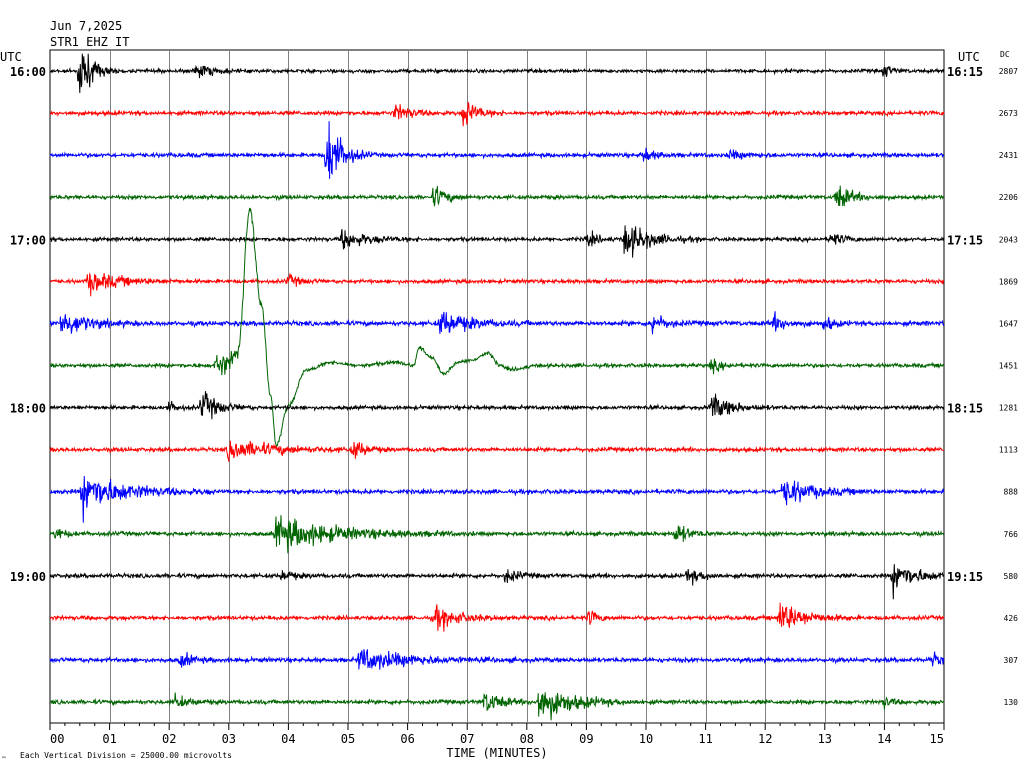 Image resolution: width=1024 pixels, height=768 pixels. What do you see at coordinates (1008, 323) in the screenshot?
I see `dc-offset-label: 1647` at bounding box center [1008, 323].